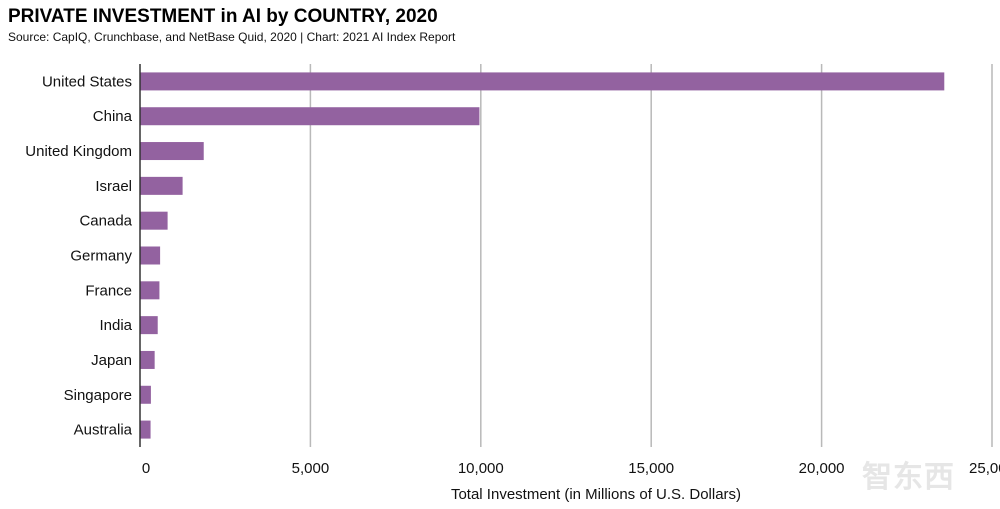 The width and height of the screenshot is (1000, 509). I want to click on category-label: Japan, so click(111, 360).